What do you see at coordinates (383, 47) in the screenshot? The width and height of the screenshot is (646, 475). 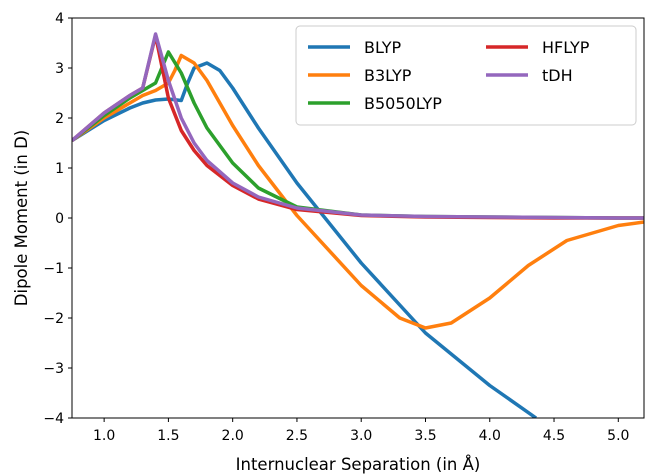 I see `legend-label-blyp: BLYP` at bounding box center [383, 47].